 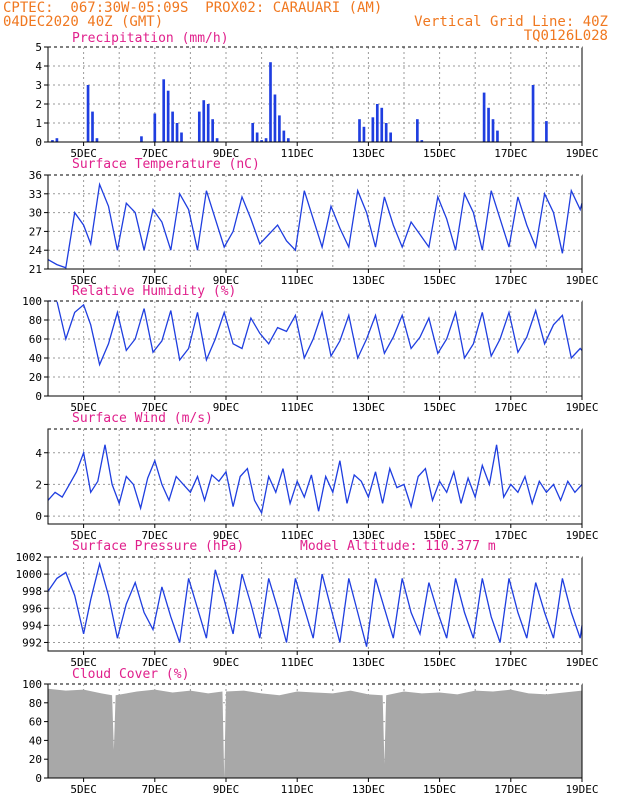 What do you see at coordinates (315, 604) in the screenshot?
I see `pressure-frame` at bounding box center [315, 604].